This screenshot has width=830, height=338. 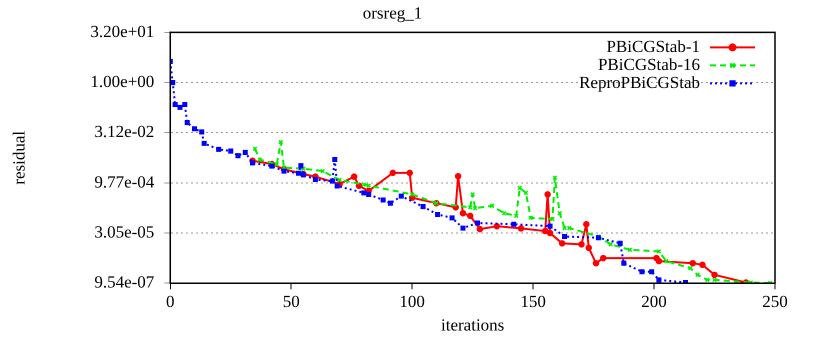 What do you see at coordinates (124, 182) in the screenshot?
I see `y-tick-label: 9.77e-04` at bounding box center [124, 182].